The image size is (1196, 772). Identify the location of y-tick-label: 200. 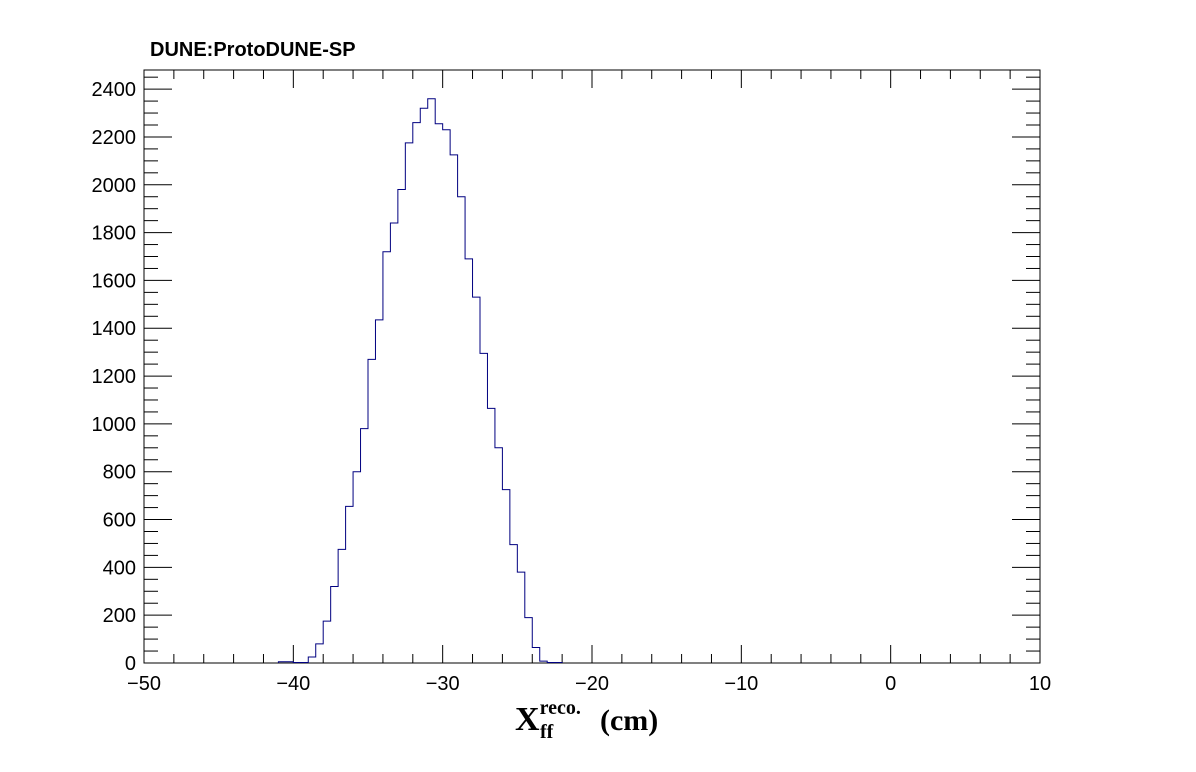
(119, 616).